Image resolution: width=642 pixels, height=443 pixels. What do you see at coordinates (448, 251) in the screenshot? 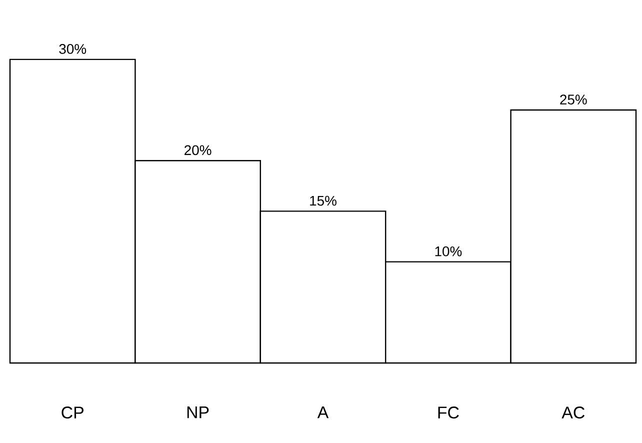
I see `data-label: 10%` at bounding box center [448, 251].